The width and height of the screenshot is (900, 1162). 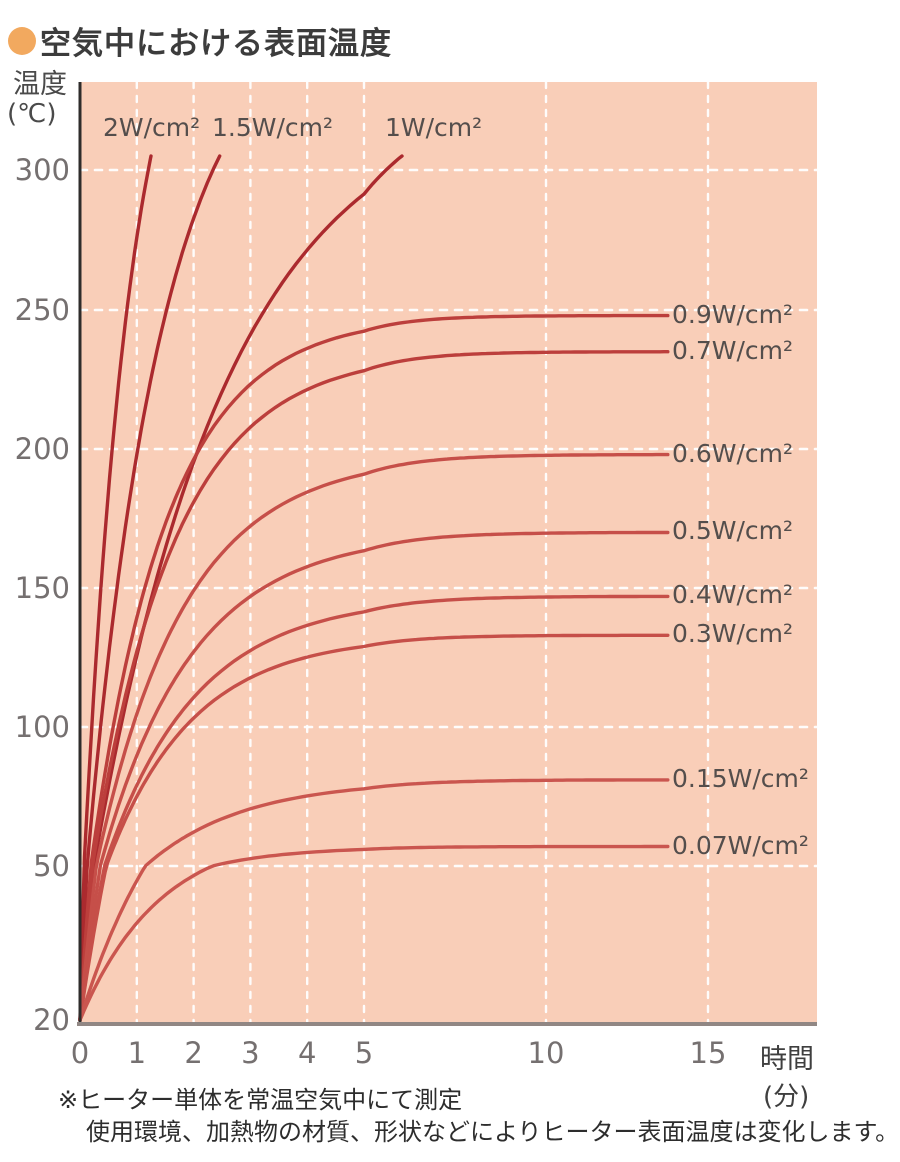 I want to click on y-tick-150: 150, so click(x=42, y=588).